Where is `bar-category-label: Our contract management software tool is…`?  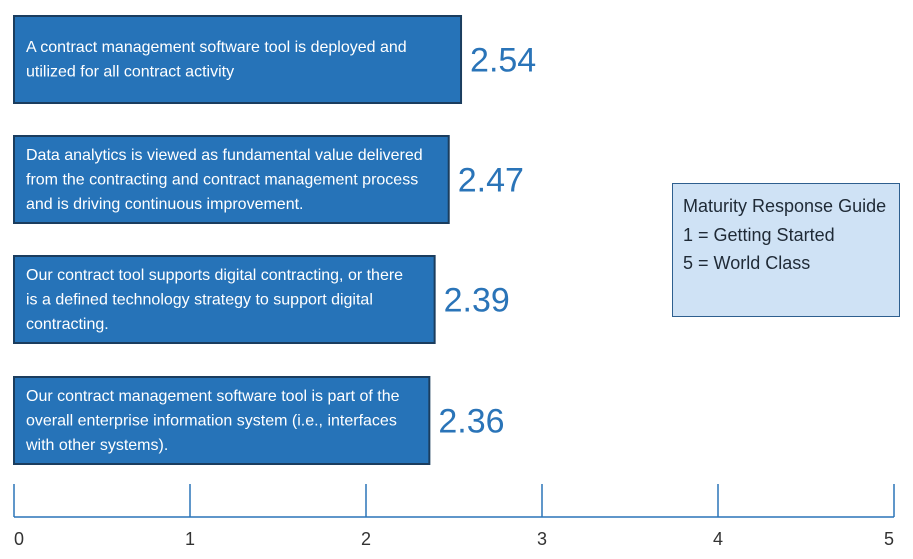 bar-category-label: Our contract management software tool is… is located at coordinates (212, 421).